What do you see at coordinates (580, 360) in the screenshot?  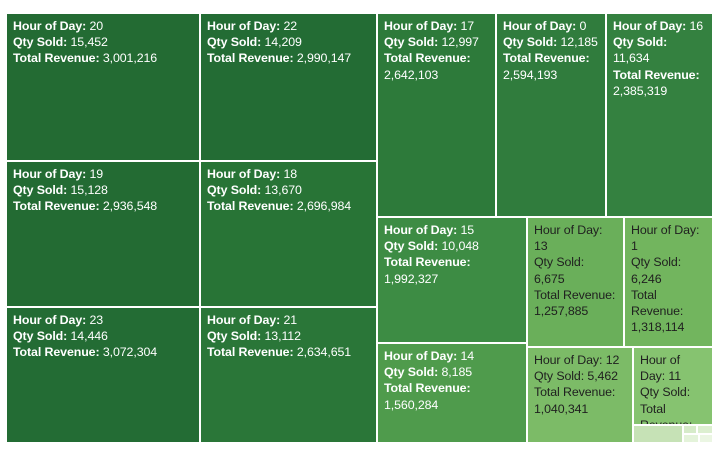 I see `tile-hour-line: Hour of Day: 12` at bounding box center [580, 360].